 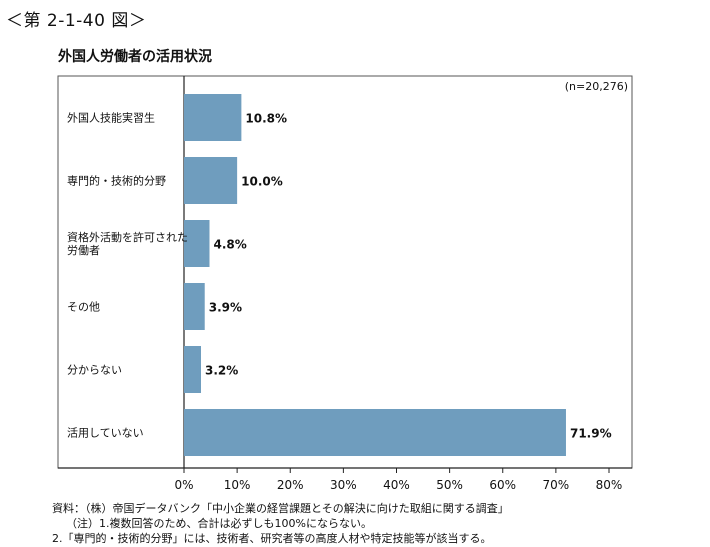 What do you see at coordinates (83, 307) in the screenshot?
I see `category-label: その他` at bounding box center [83, 307].